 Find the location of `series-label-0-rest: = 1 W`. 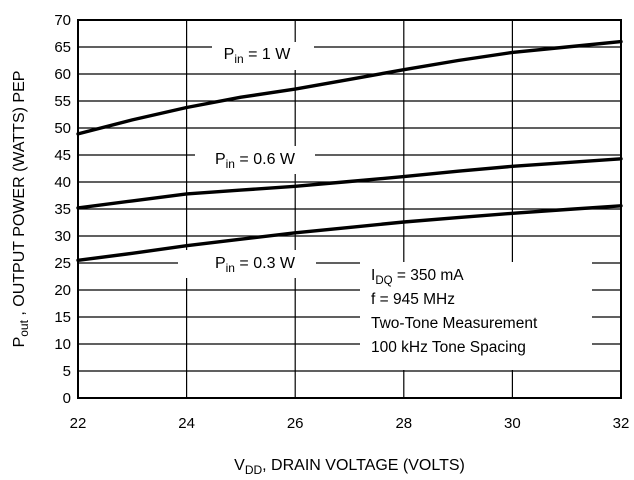

series-label-0-rest: = 1 W is located at coordinates (268, 54).